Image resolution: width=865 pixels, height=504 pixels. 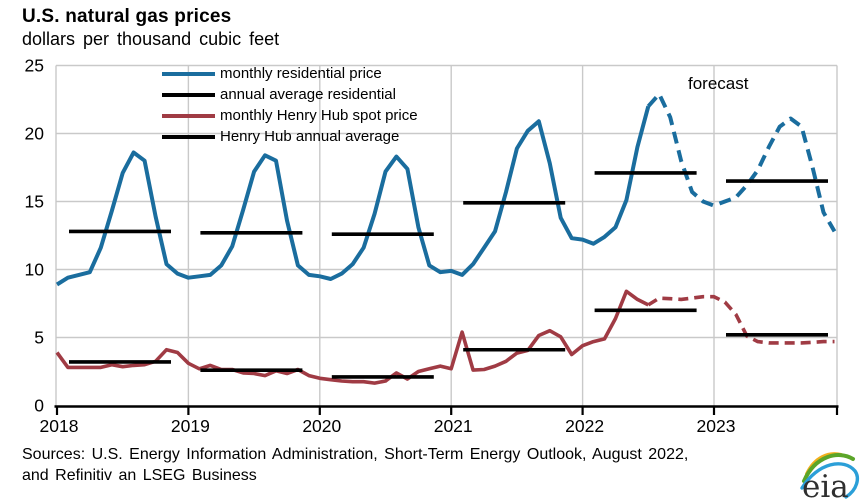 I want to click on legend-swatch-henry-hub-annual-average, so click(x=188, y=136).